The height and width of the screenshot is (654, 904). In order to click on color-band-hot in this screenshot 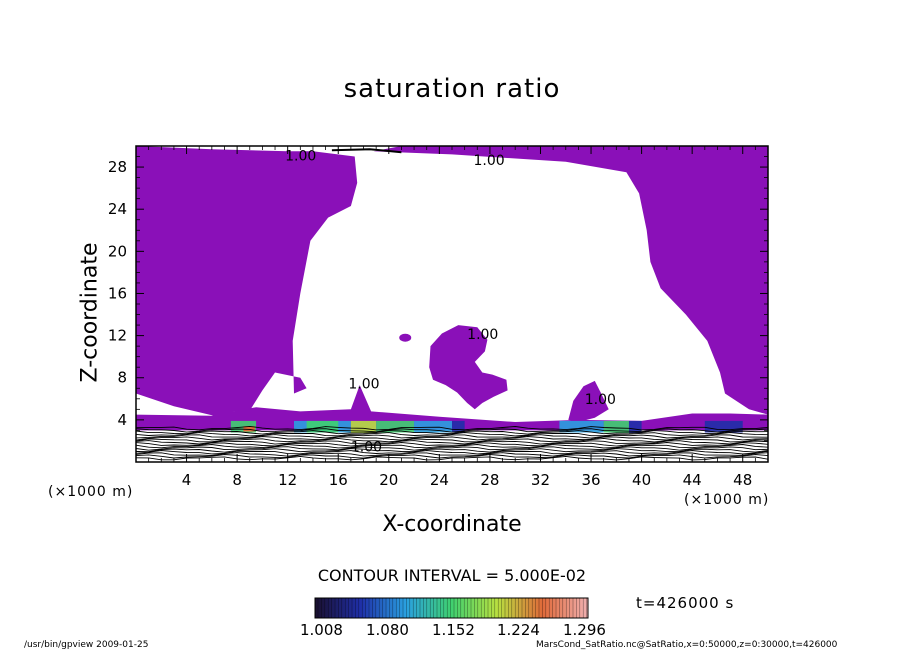, I will do `click(249, 429)`.